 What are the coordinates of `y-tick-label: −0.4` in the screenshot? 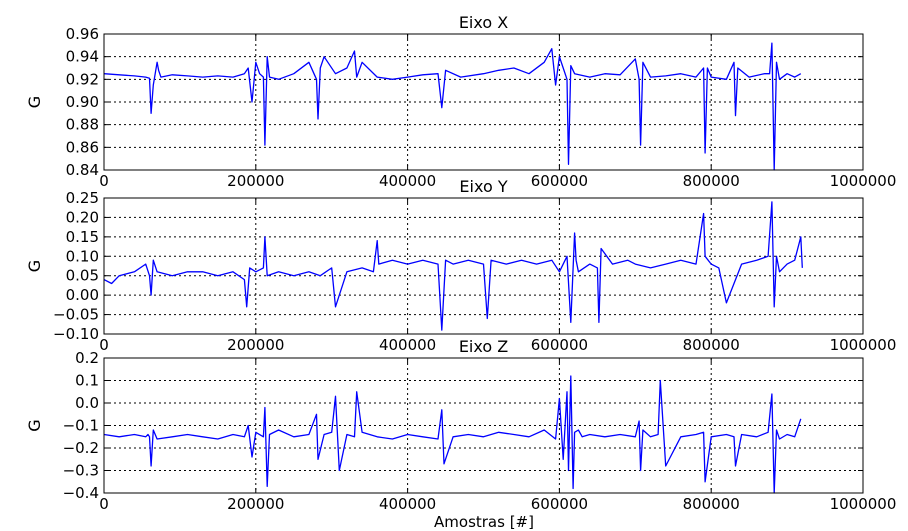 It's located at (81, 493).